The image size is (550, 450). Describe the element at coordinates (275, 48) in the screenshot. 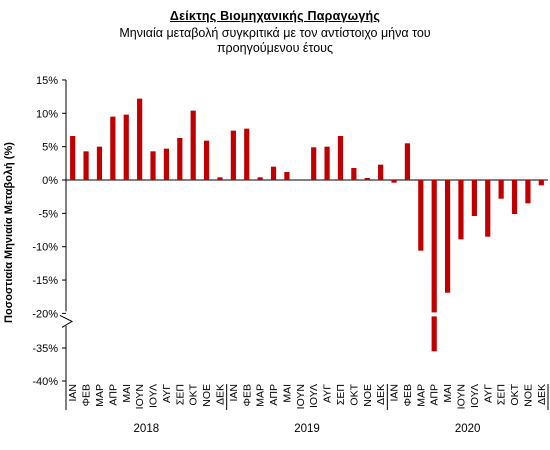

I see `chart-subtitle-line-2: προηγούμενου έτους` at that location.